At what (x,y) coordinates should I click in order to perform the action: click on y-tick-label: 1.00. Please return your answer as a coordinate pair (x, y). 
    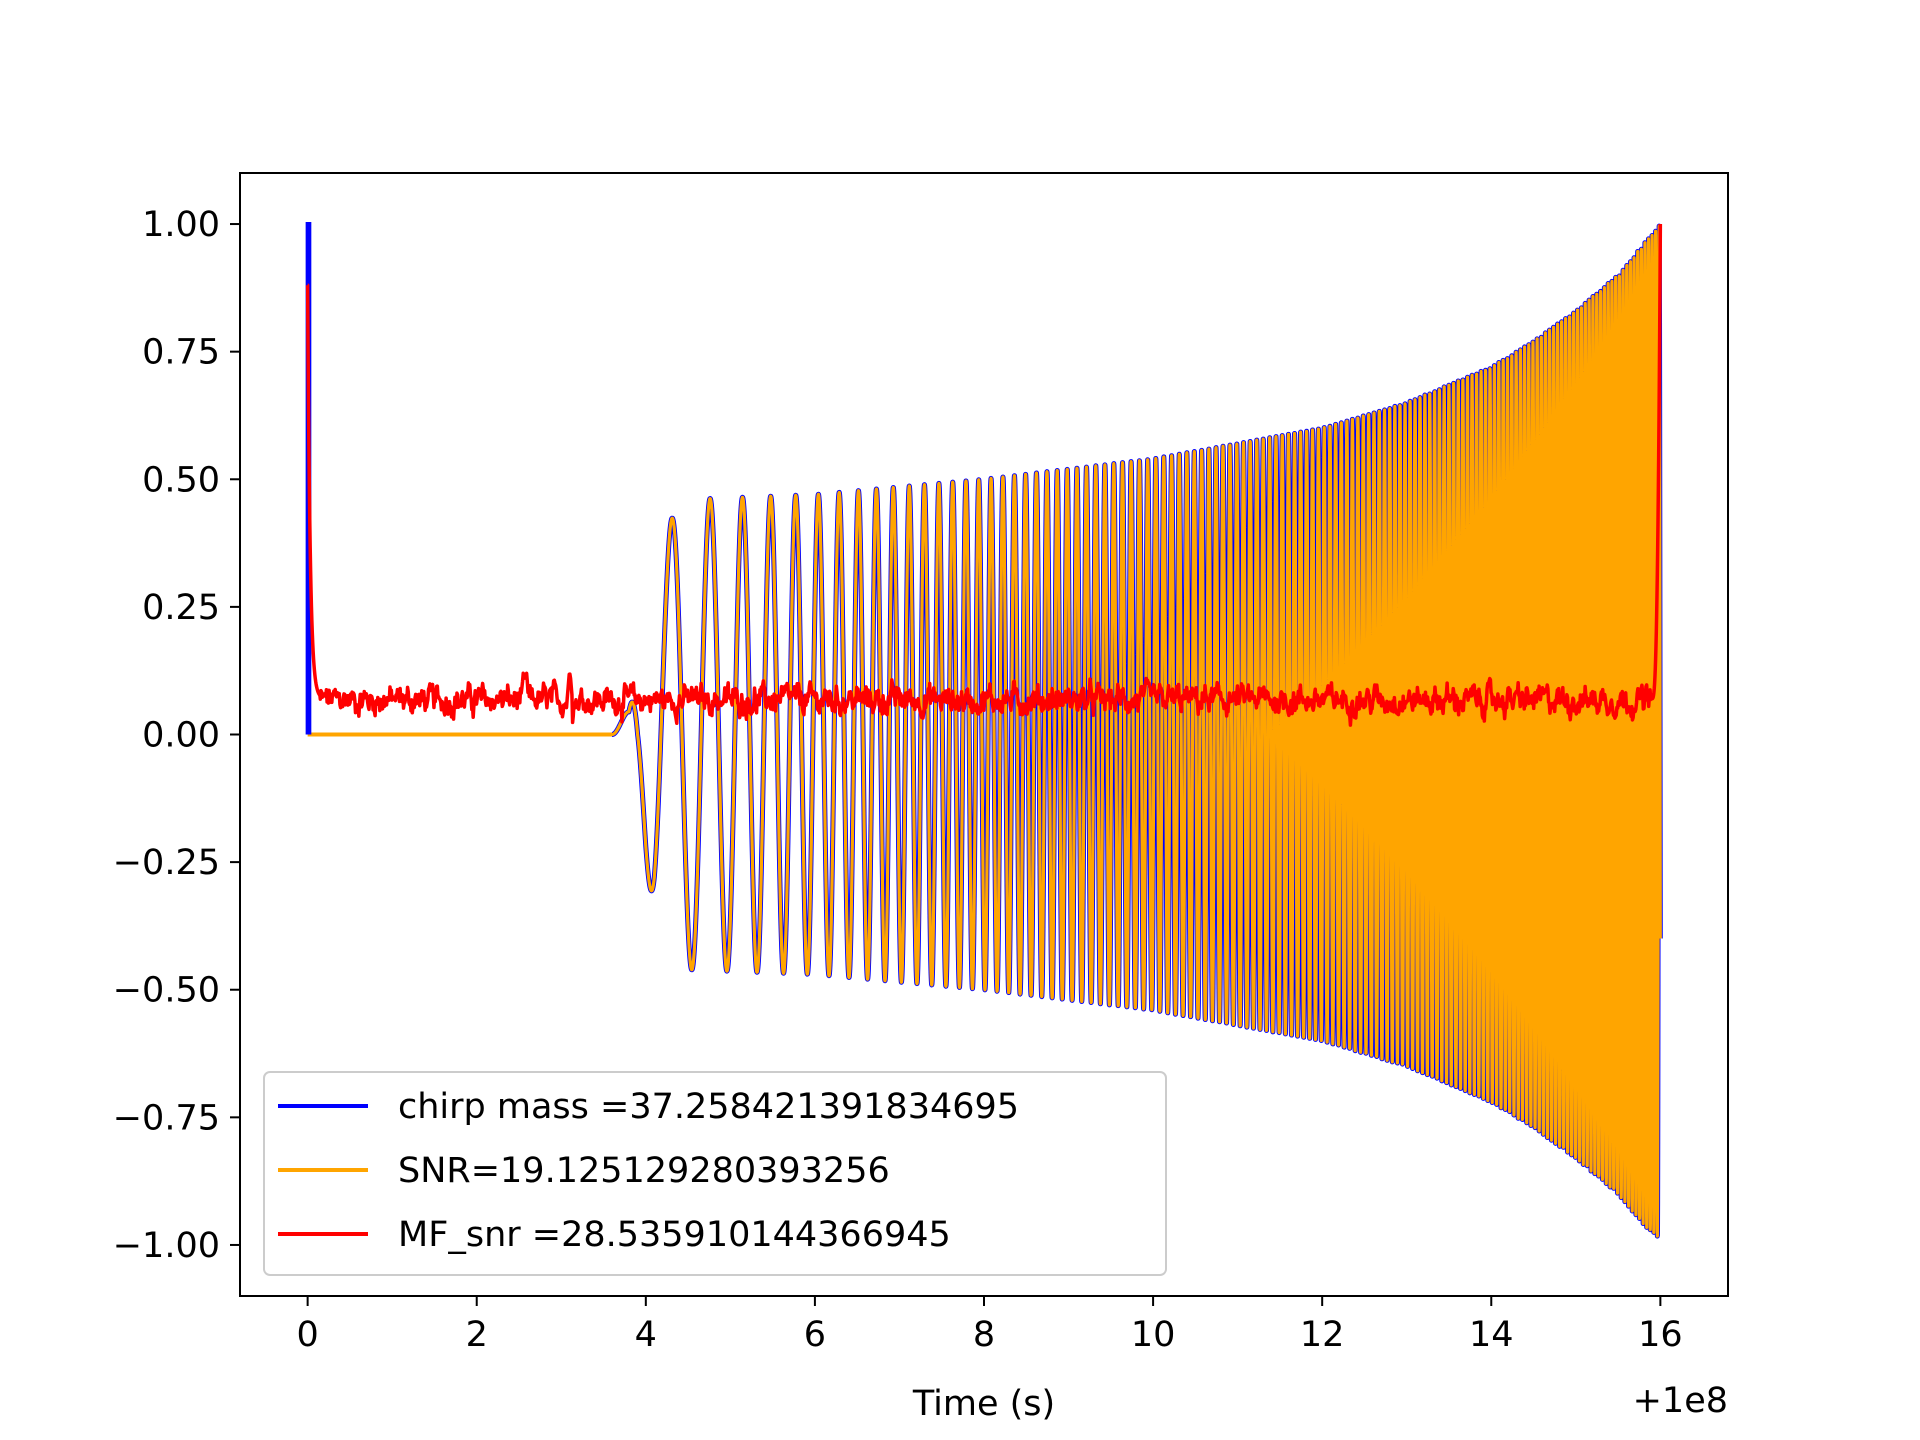
    Looking at the image, I should click on (181, 225).